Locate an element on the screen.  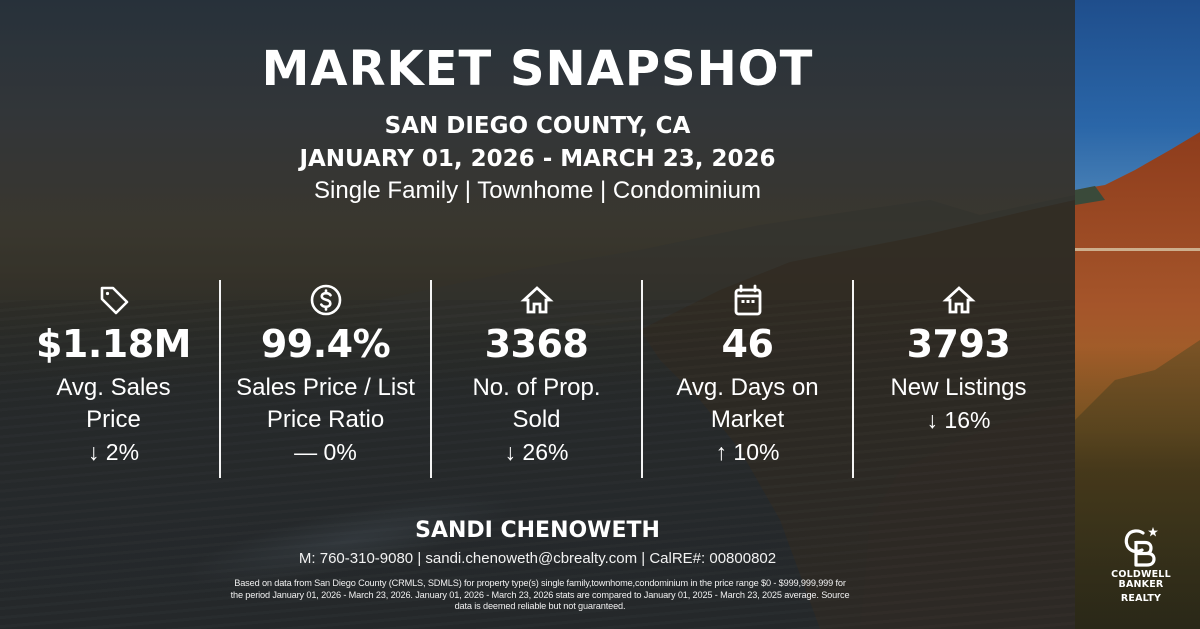
stat-label: Avg. Sales Price is located at coordinates (113, 403).